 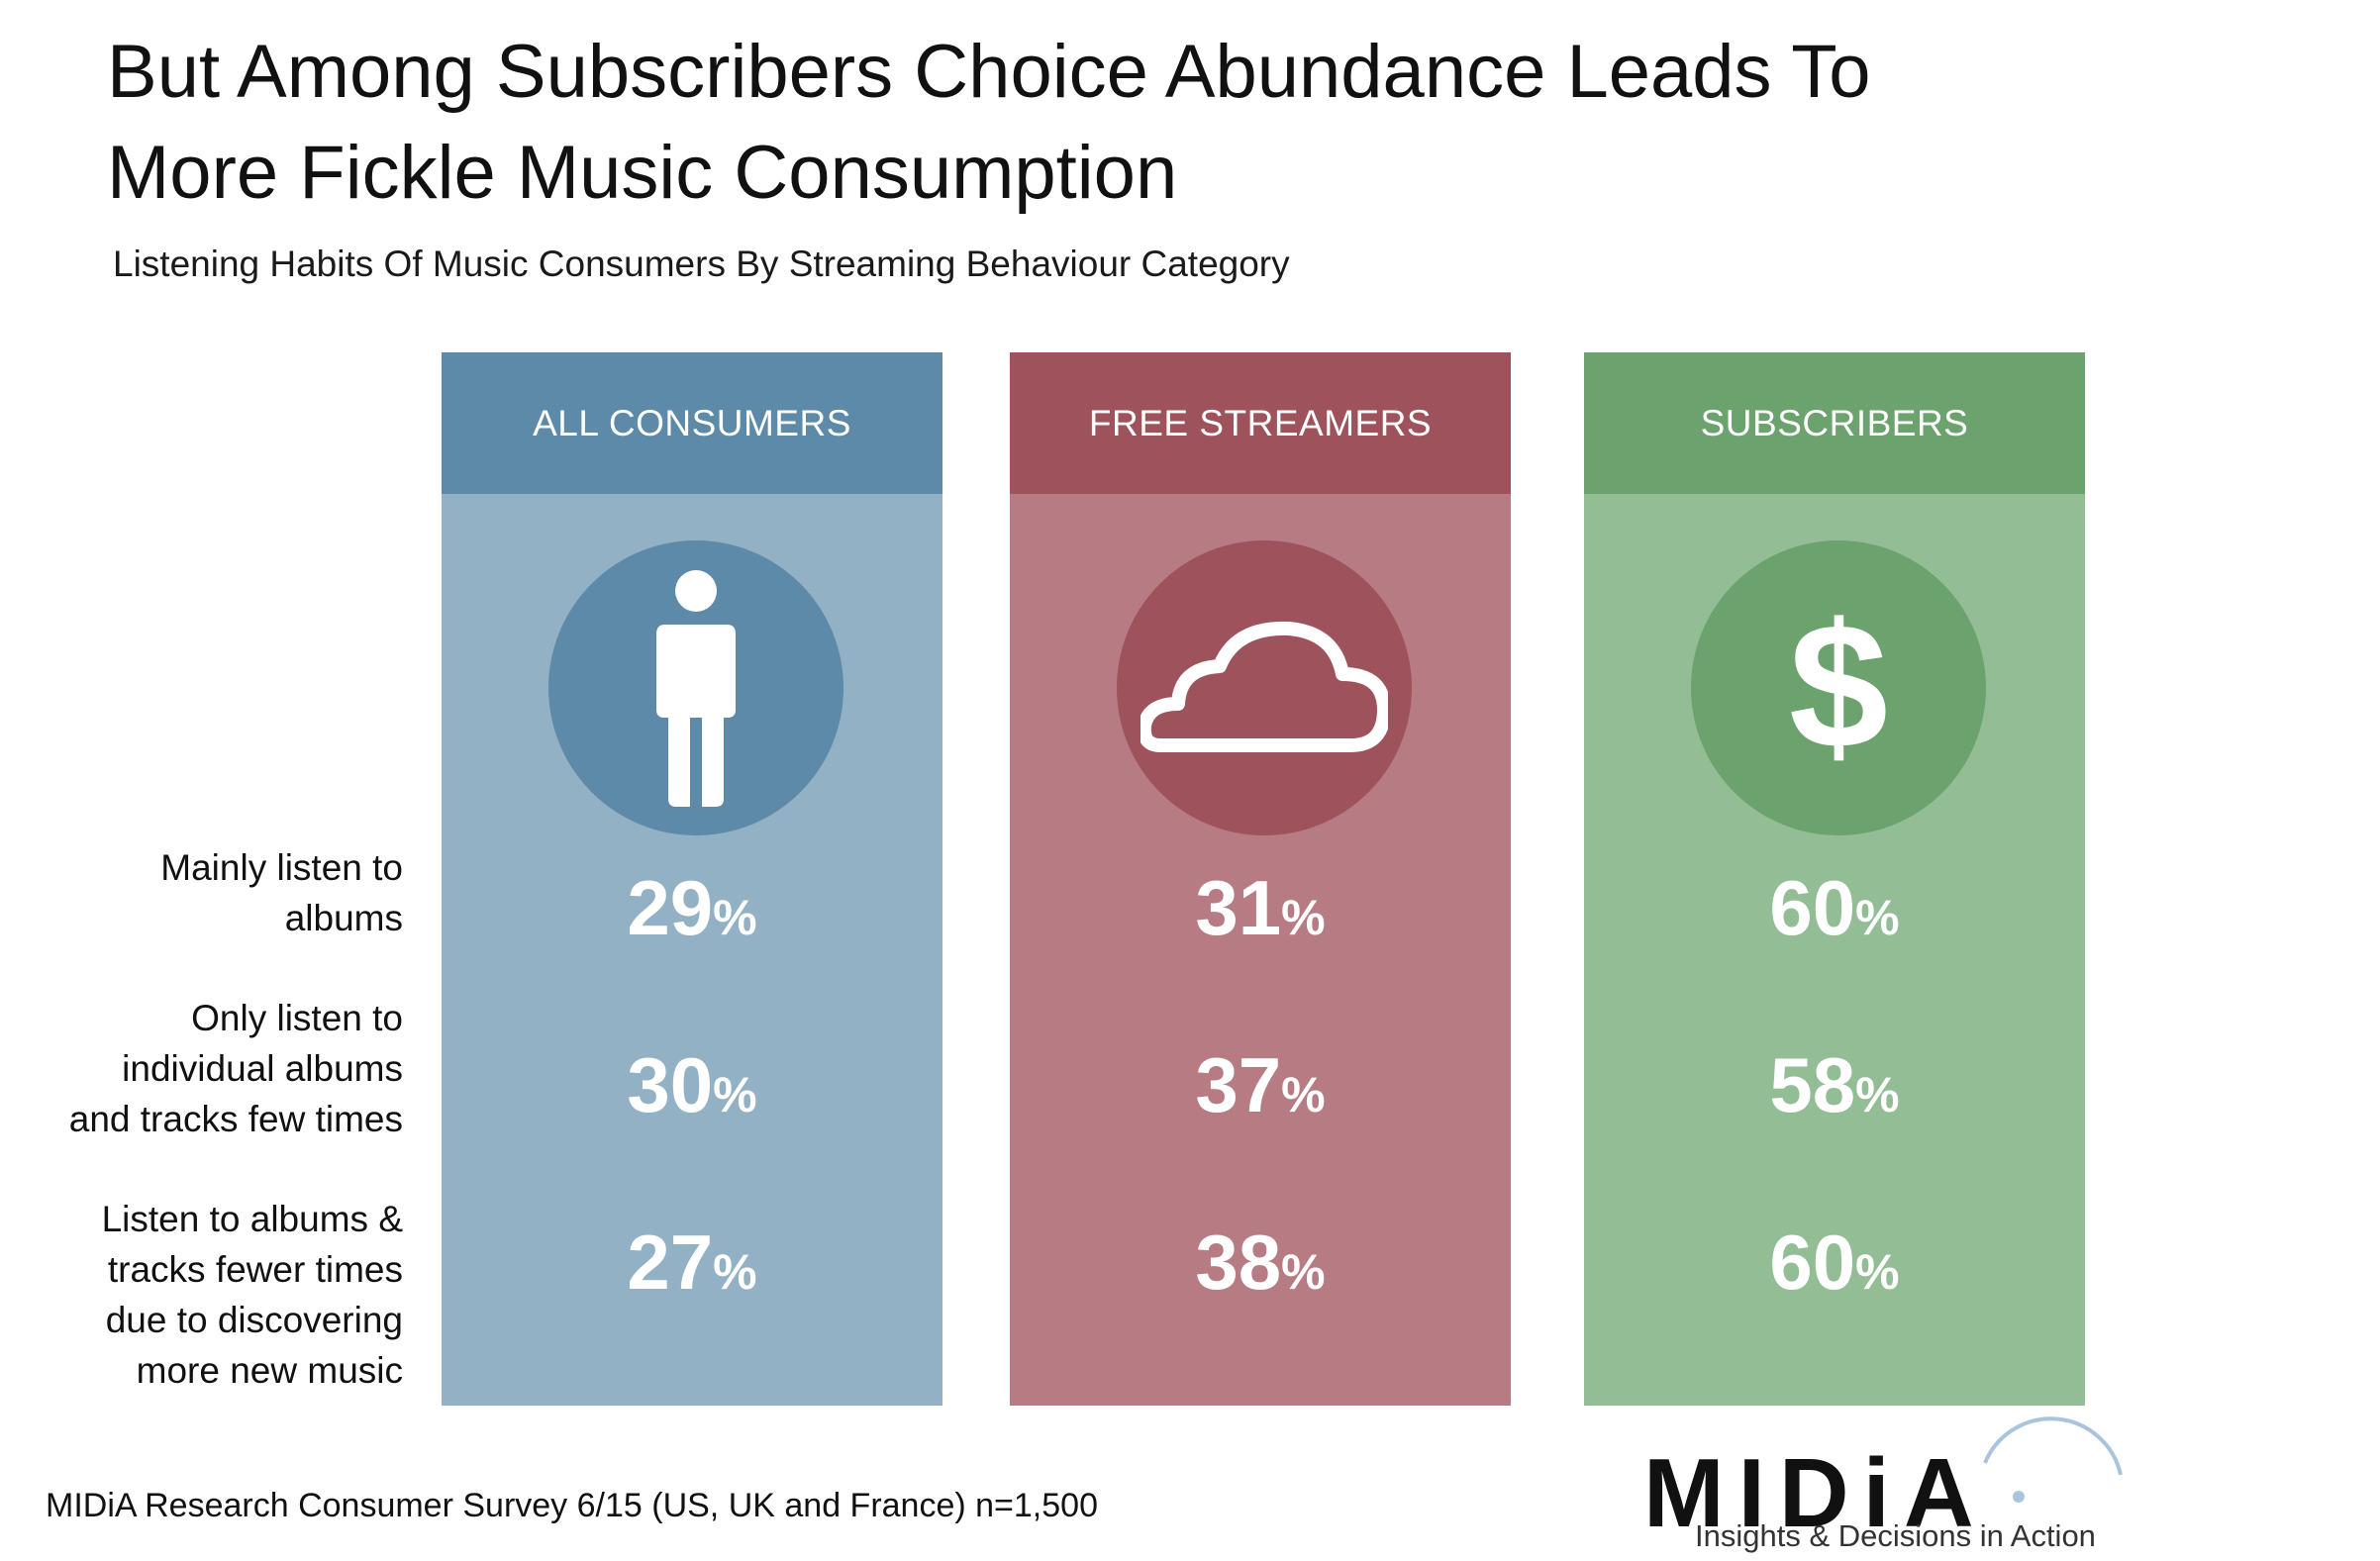 What do you see at coordinates (269, 1371) in the screenshot?
I see `row-label-line: more new music` at bounding box center [269, 1371].